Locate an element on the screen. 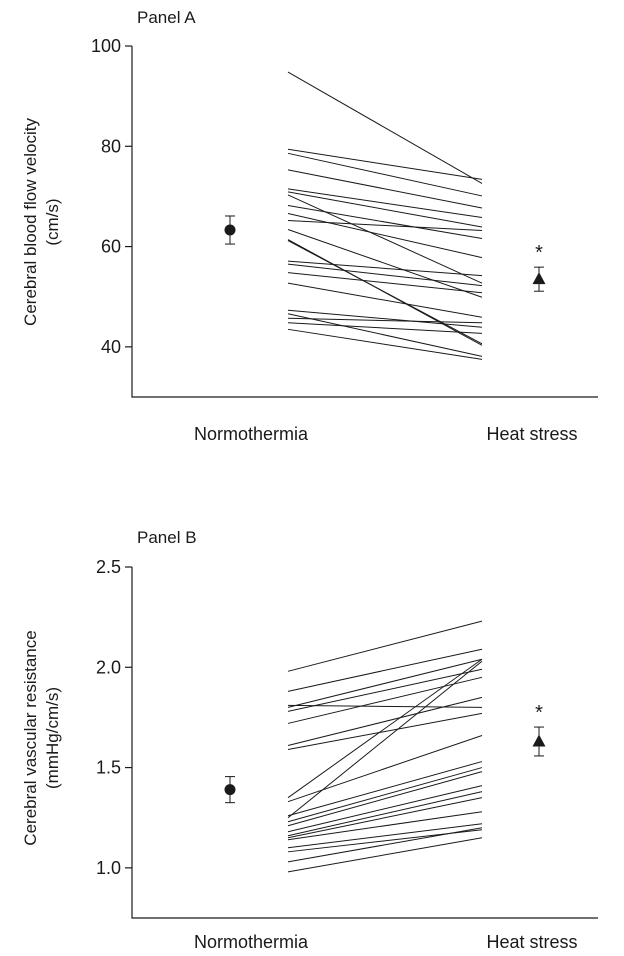  panel-b-ytick-label: 1.0 is located at coordinates (108, 868).